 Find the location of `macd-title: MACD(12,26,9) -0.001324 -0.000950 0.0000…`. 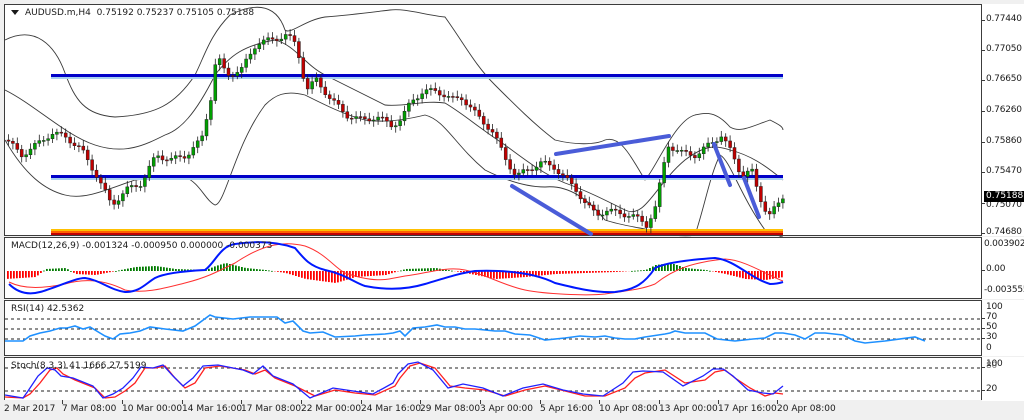

macd-title: MACD(12,26,9) -0.001324 -0.000950 0.0000… is located at coordinates (142, 246).